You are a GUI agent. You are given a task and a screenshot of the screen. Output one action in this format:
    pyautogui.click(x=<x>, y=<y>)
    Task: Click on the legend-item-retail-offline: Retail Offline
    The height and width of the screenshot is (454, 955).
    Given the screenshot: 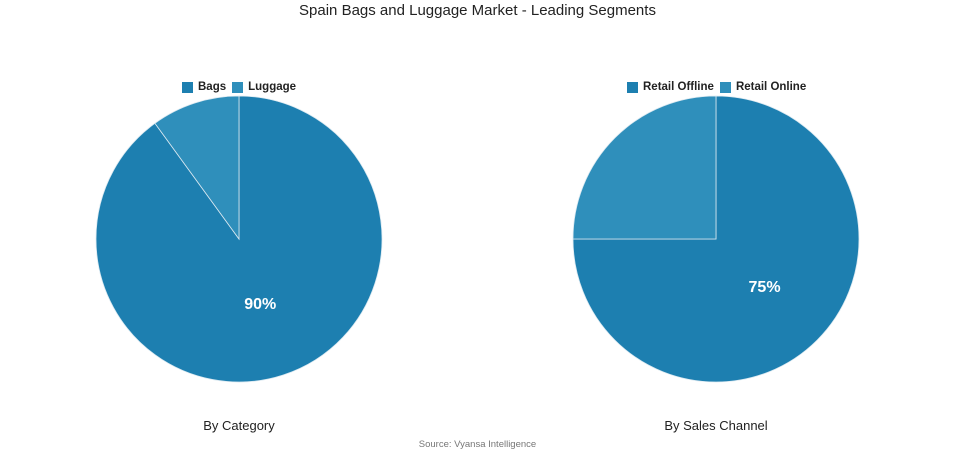 What is the action you would take?
    pyautogui.click(x=670, y=87)
    